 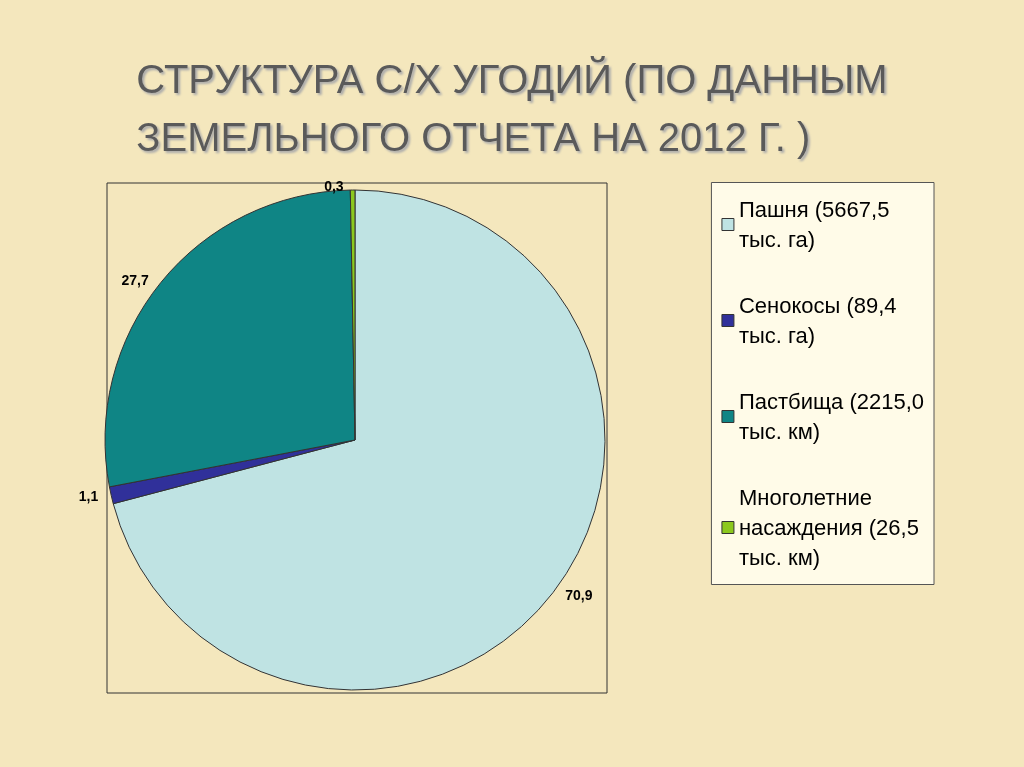 I want to click on data-label: 70,9, so click(x=579, y=595).